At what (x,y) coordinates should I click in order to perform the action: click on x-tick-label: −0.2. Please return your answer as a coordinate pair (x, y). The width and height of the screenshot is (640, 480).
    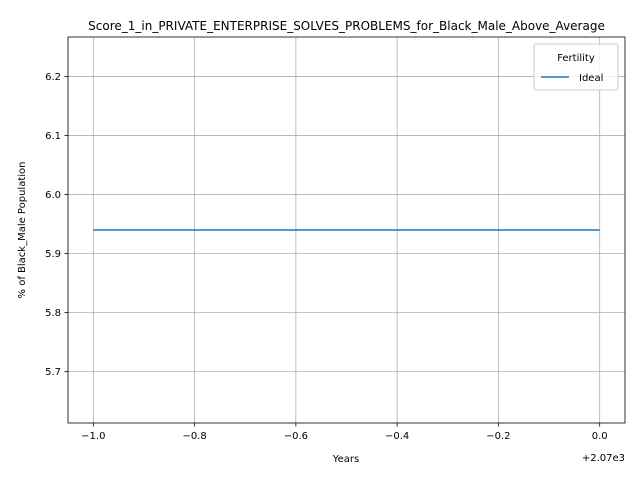
    Looking at the image, I should click on (498, 436).